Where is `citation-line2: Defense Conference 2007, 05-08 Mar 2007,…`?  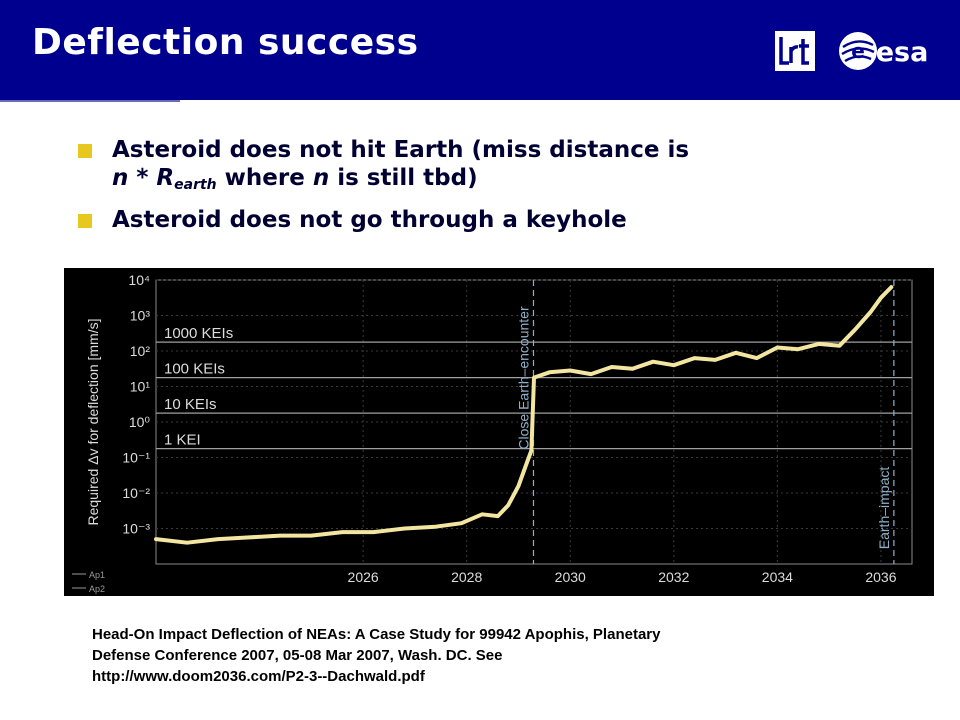 citation-line2: Defense Conference 2007, 05-08 Mar 2007,… is located at coordinates (297, 655).